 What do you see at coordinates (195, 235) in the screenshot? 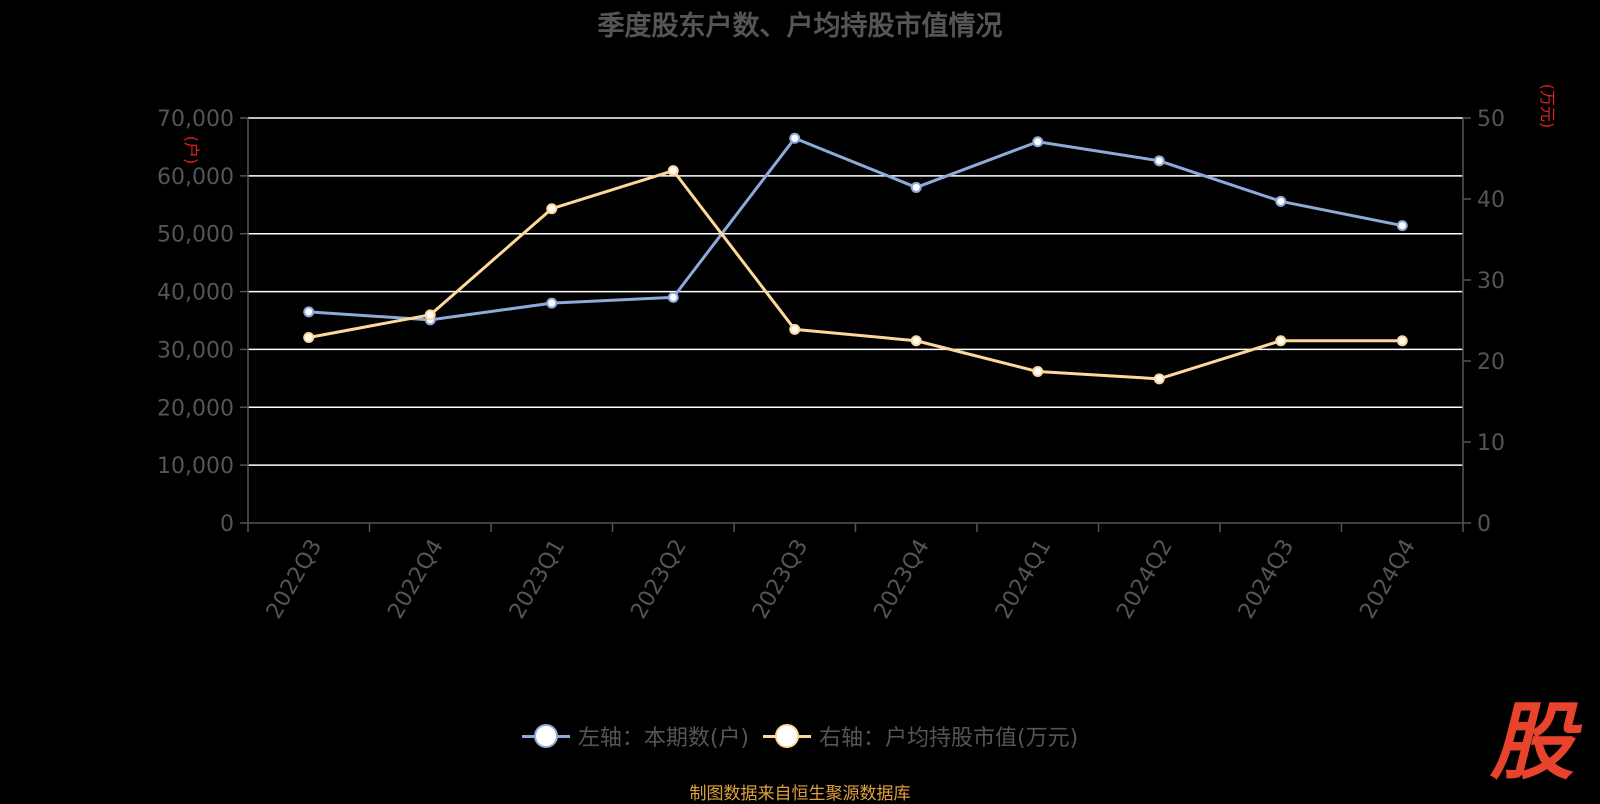
I see `y-left-tick-label: 50,000` at bounding box center [195, 235].